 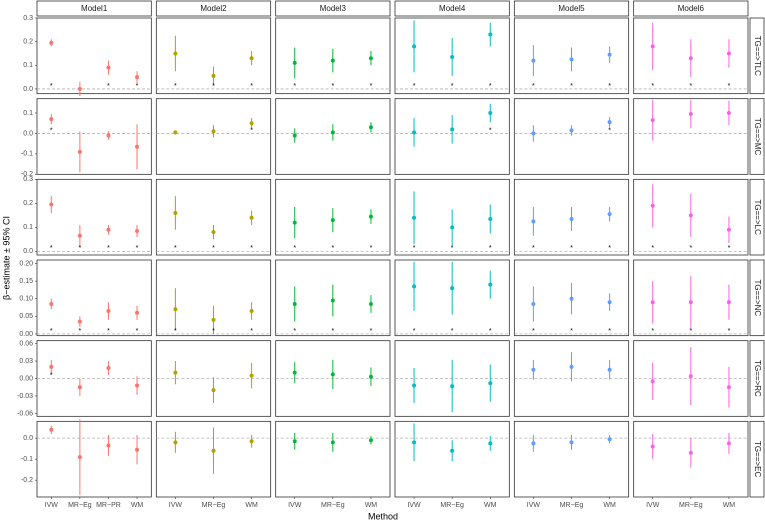 I want to click on strip-label: Model4, so click(x=452, y=8).